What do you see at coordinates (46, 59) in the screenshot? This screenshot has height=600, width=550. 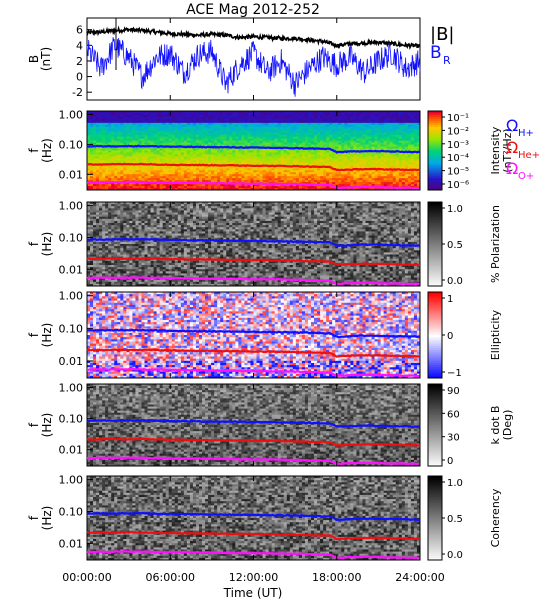 I see `y-axis-unit: (nT)` at bounding box center [46, 59].